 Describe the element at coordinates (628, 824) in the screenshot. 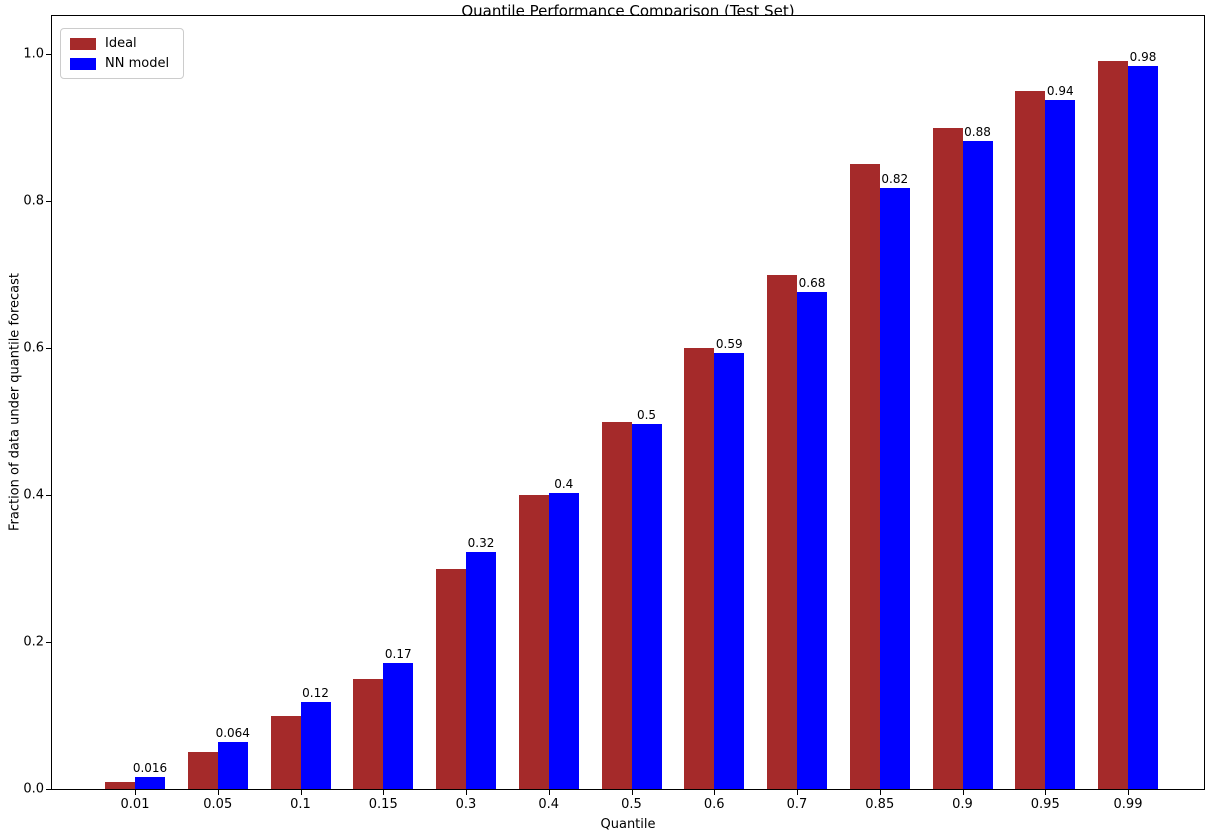

I see `x-axis-label: Quantile` at that location.